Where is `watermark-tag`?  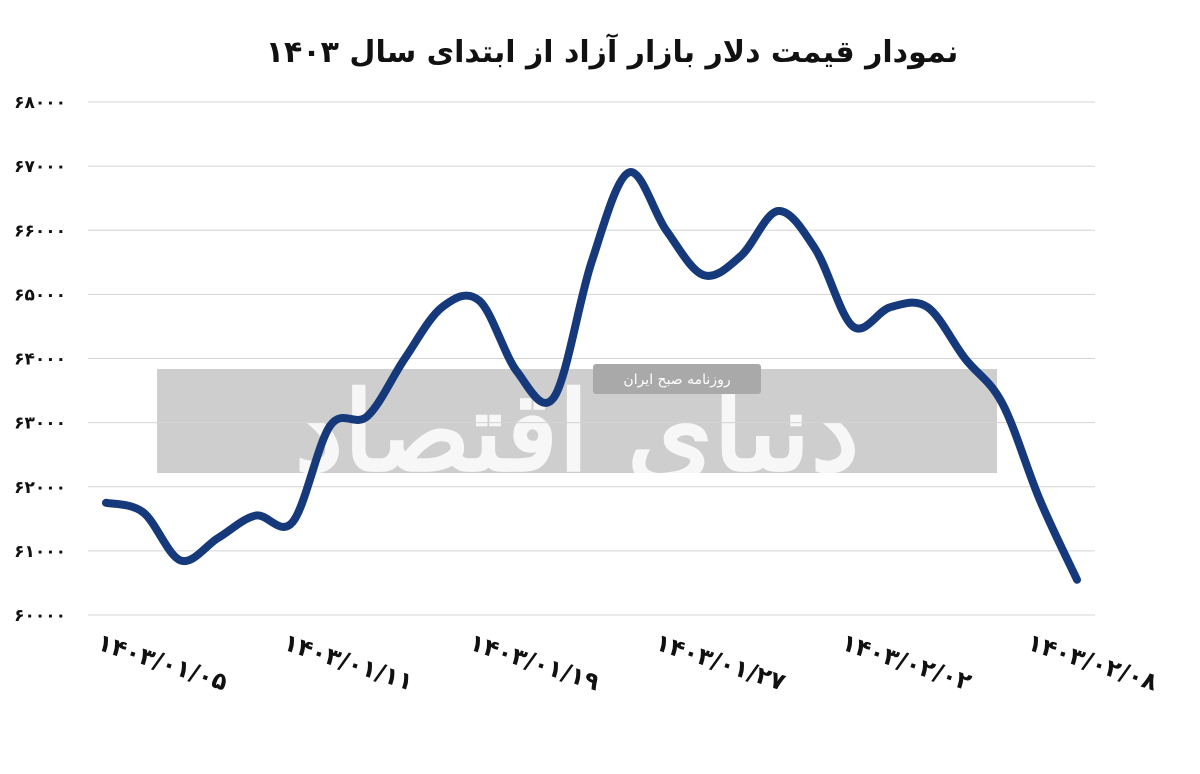
watermark-tag is located at coordinates (677, 379).